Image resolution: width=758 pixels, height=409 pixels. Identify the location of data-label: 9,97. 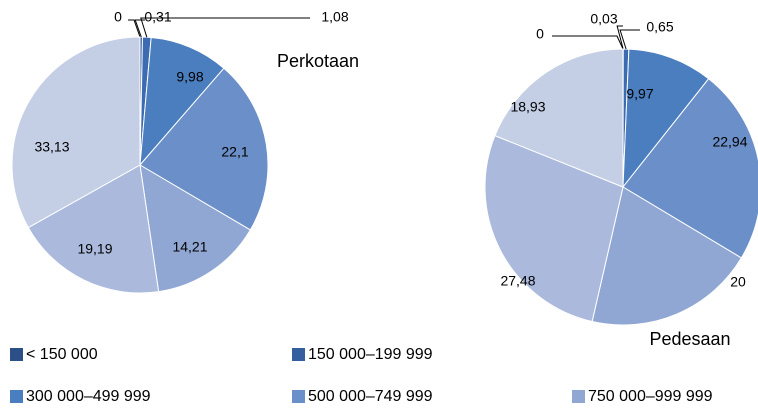
(639, 94).